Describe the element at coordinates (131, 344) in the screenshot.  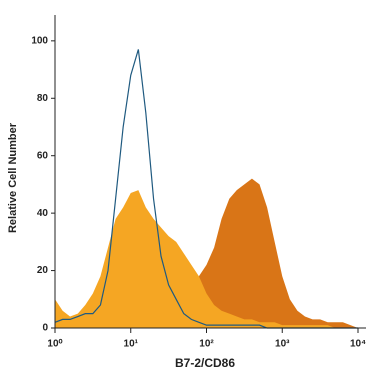
I see `x-tick-label: 10¹` at that location.